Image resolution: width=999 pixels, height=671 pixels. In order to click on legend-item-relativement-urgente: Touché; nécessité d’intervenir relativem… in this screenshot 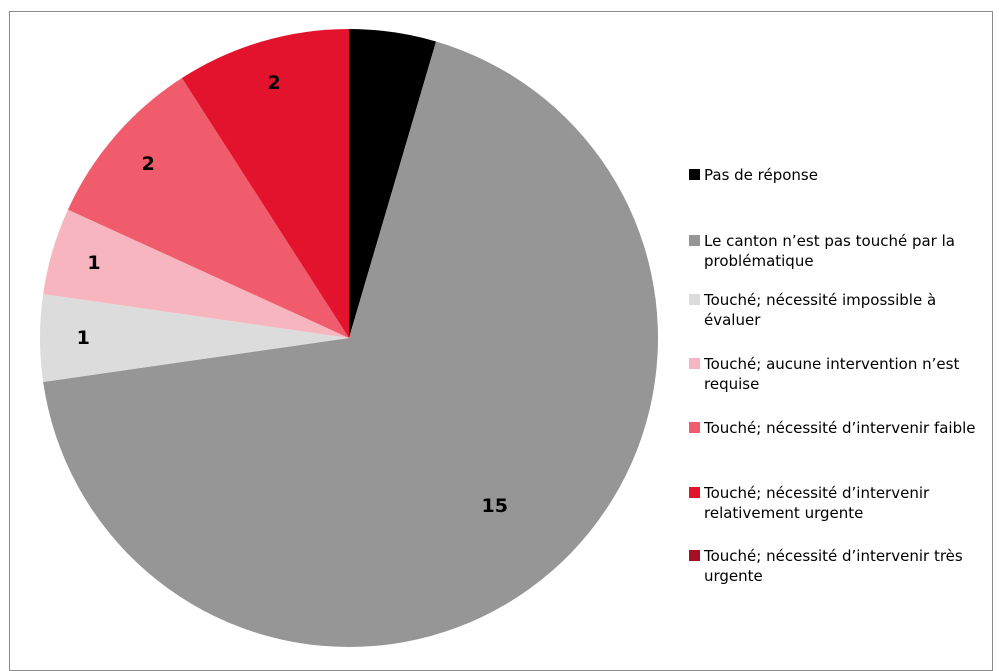, I will do `click(839, 503)`.